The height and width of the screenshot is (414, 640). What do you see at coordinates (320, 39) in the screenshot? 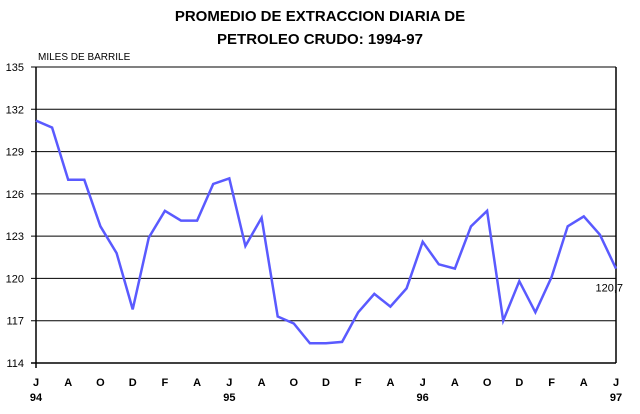
I see `chart-title-line-2: PETROLEO CRUDO: 1994-97` at bounding box center [320, 39].